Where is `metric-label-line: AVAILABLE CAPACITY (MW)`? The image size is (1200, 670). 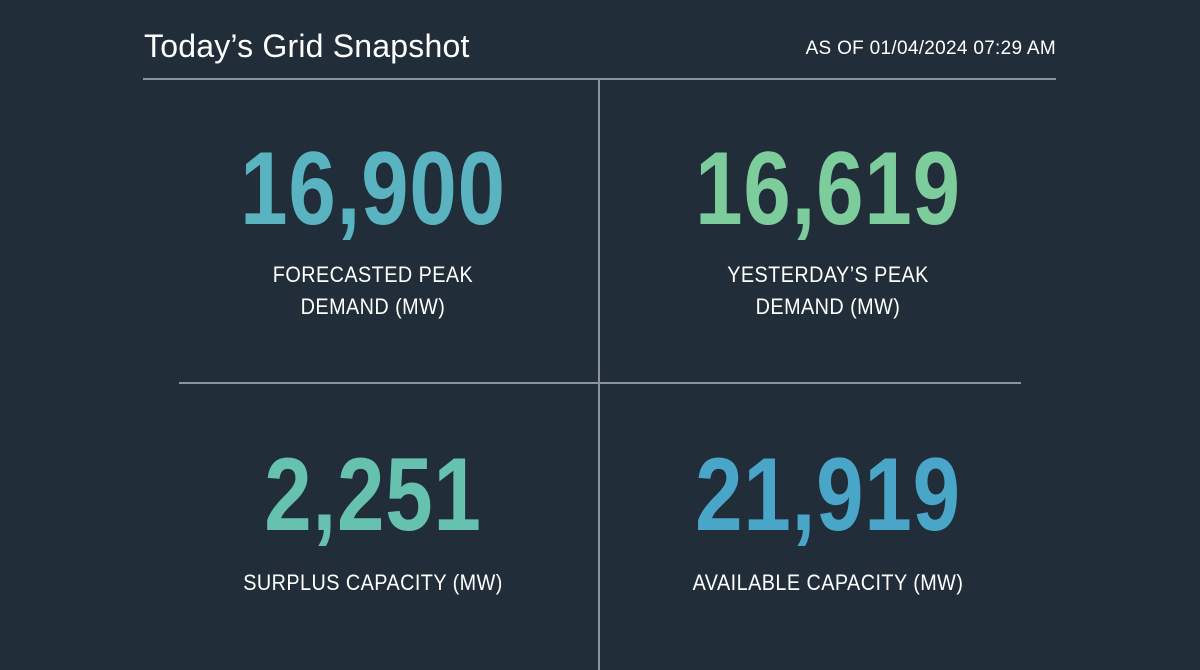
metric-label-line: AVAILABLE CAPACITY (MW) is located at coordinates (828, 582).